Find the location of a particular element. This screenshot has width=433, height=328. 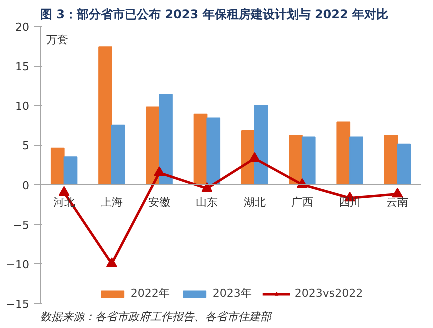

legend-label: 2022年 is located at coordinates (150, 293).